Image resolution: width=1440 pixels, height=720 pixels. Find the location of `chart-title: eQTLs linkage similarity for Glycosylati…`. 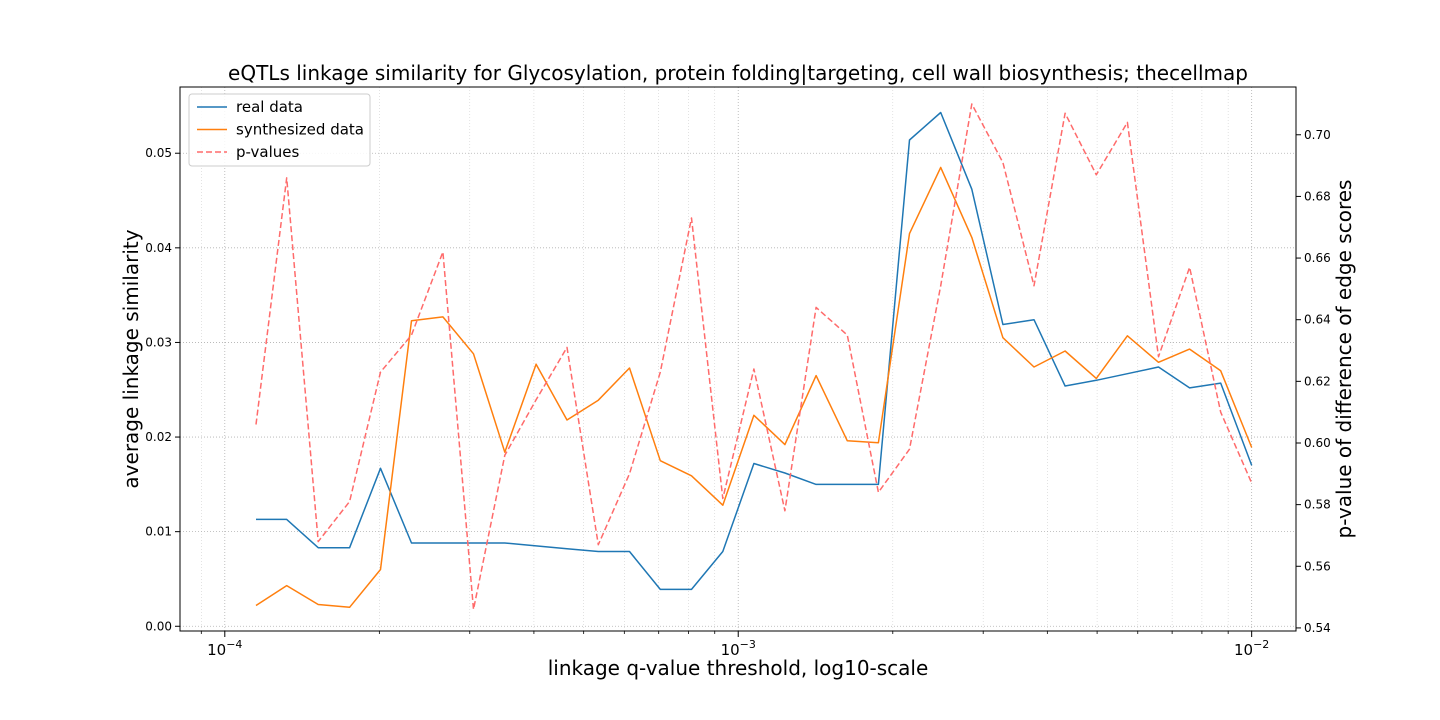

chart-title: eQTLs linkage similarity for Glycosylati… is located at coordinates (738, 73).